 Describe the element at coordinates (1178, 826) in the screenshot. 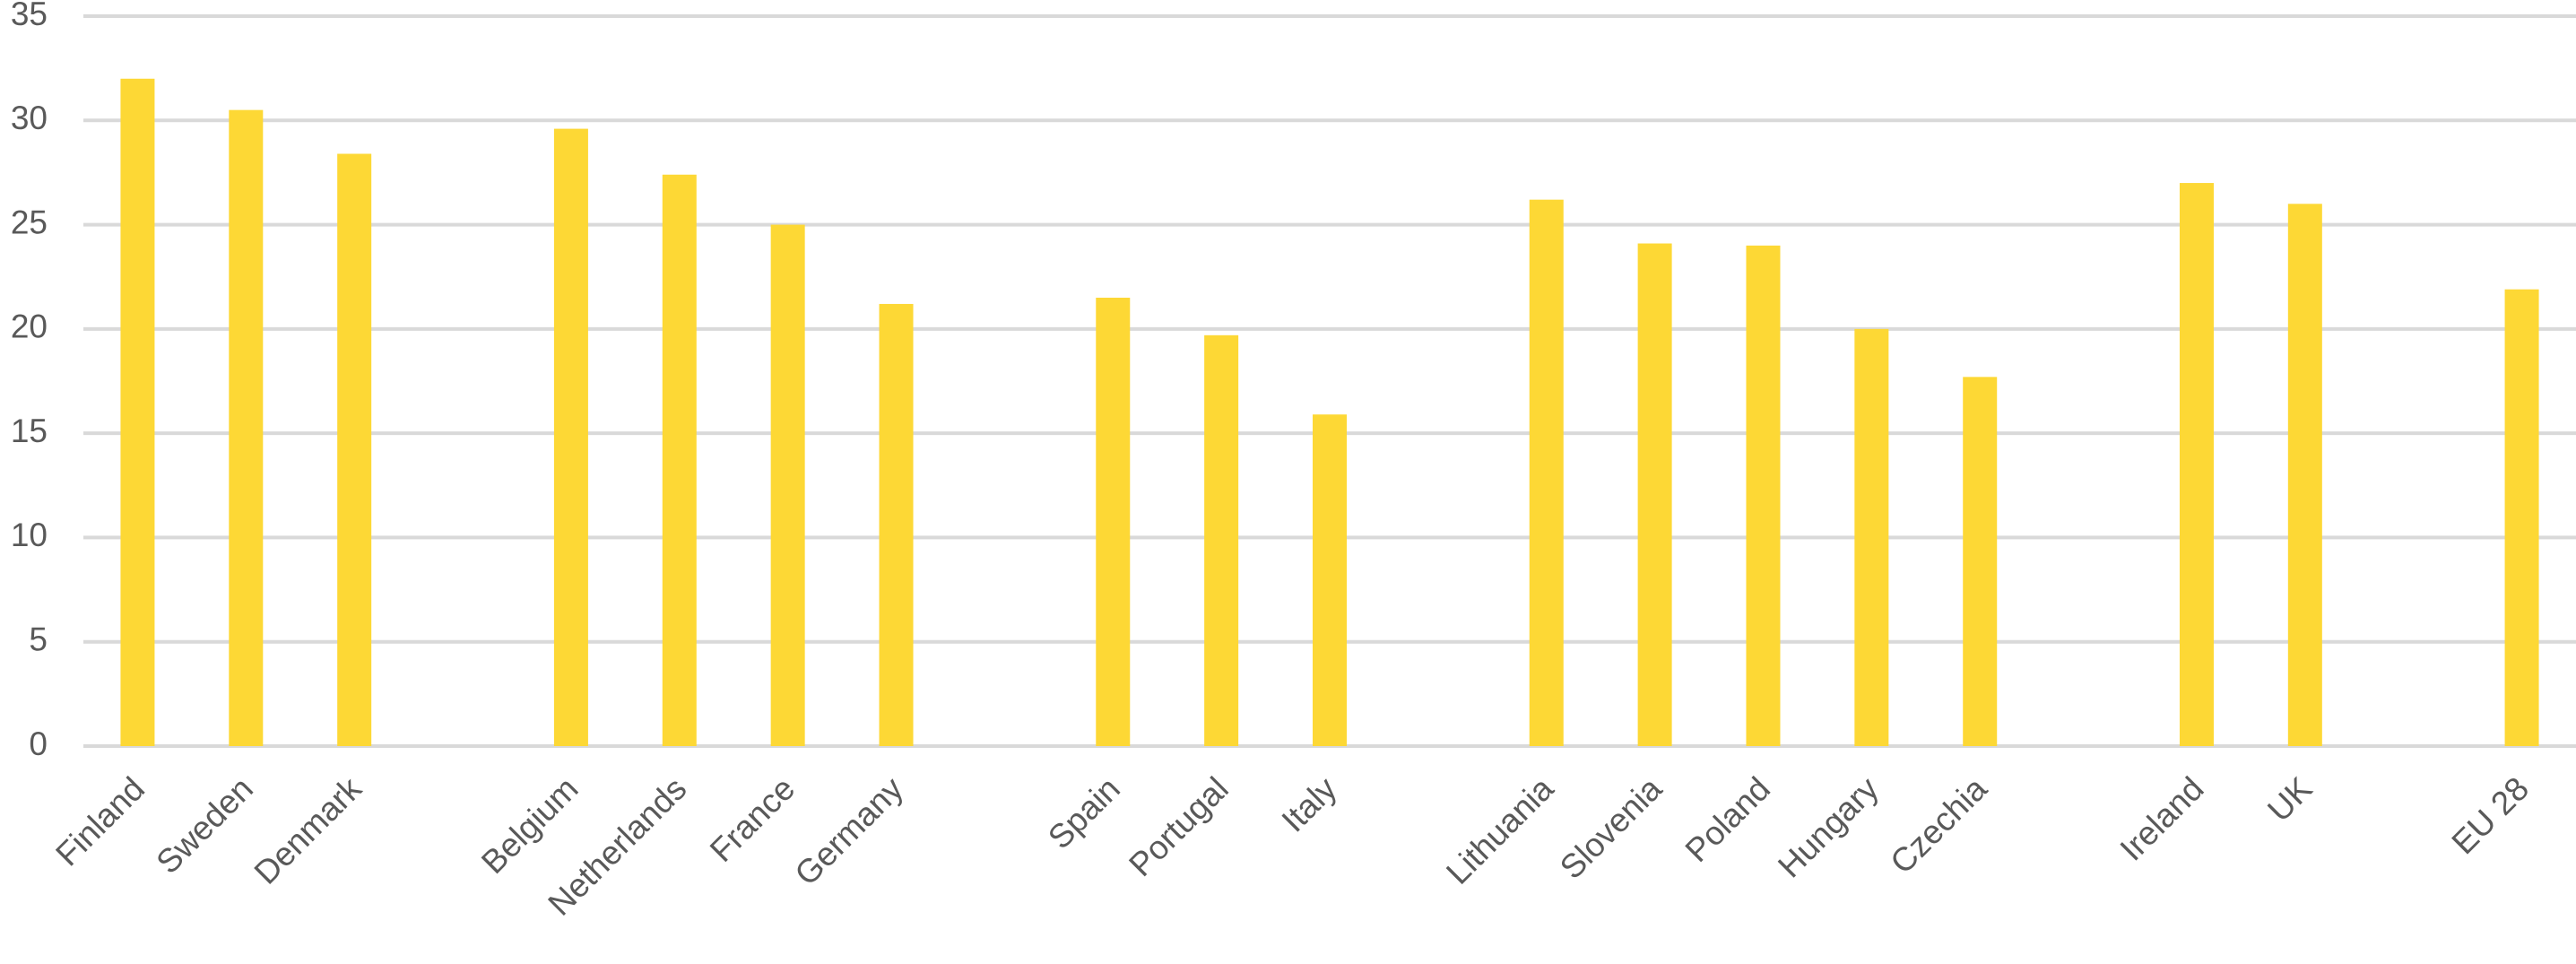

I see `x-tick-label: Portugal` at that location.